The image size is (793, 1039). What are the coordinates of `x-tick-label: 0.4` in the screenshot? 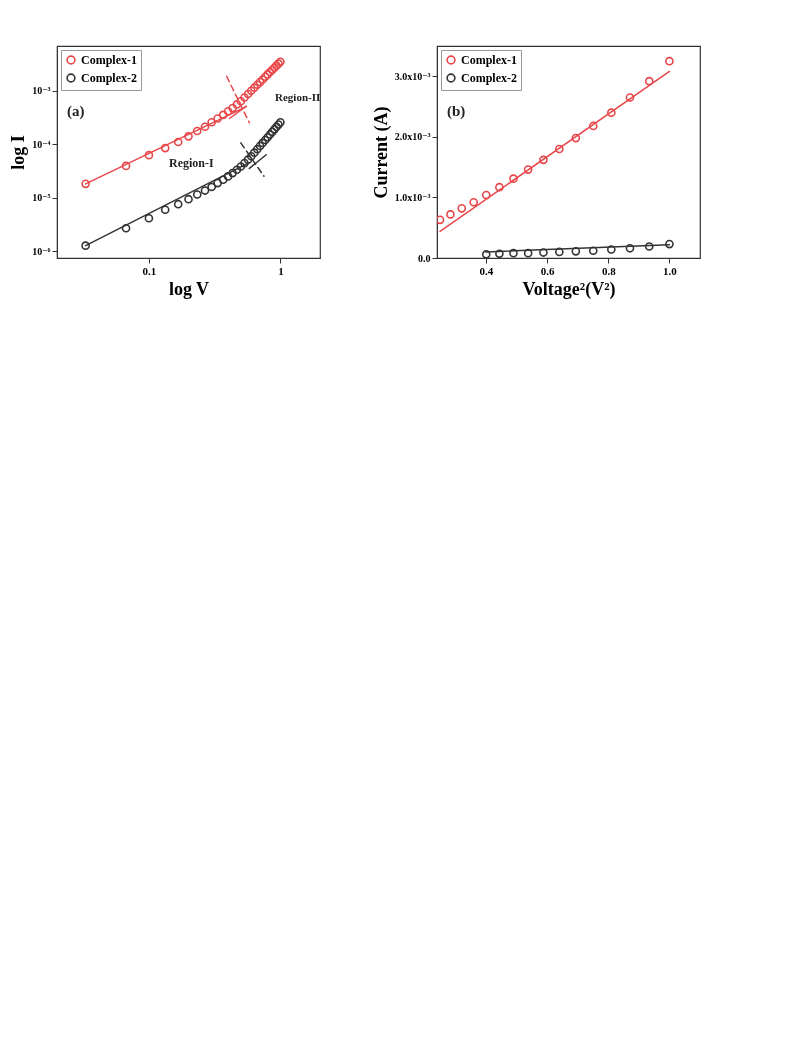 It's located at (486, 270).